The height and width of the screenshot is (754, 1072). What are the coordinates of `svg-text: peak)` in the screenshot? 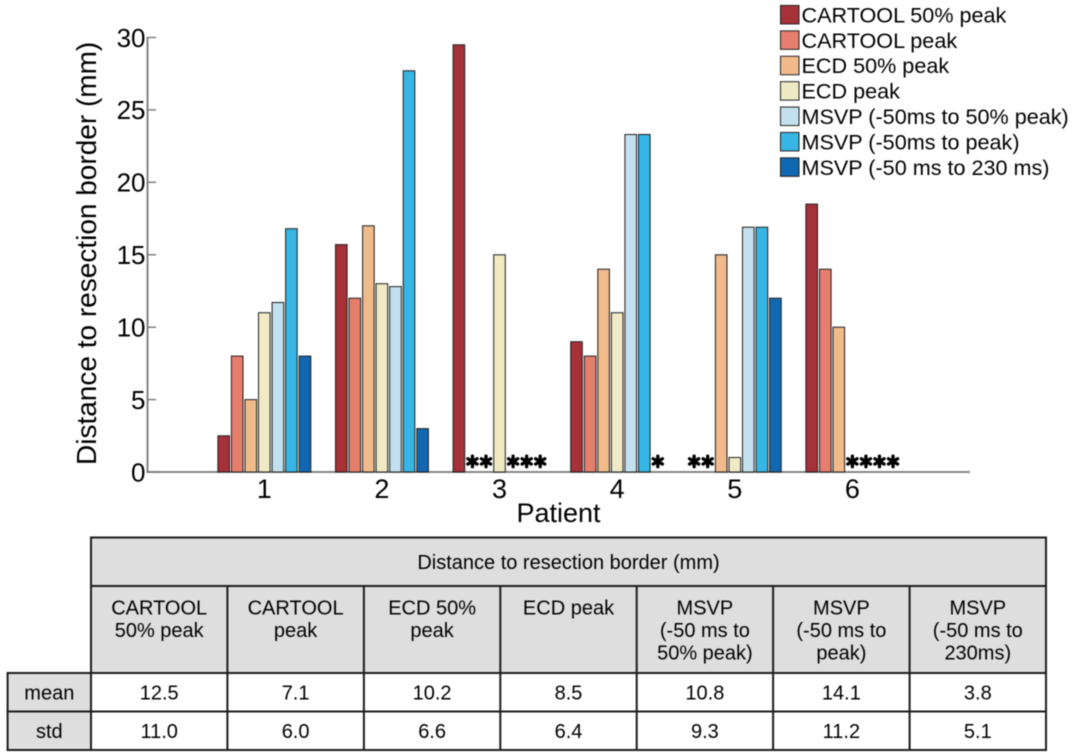 It's located at (841, 653).